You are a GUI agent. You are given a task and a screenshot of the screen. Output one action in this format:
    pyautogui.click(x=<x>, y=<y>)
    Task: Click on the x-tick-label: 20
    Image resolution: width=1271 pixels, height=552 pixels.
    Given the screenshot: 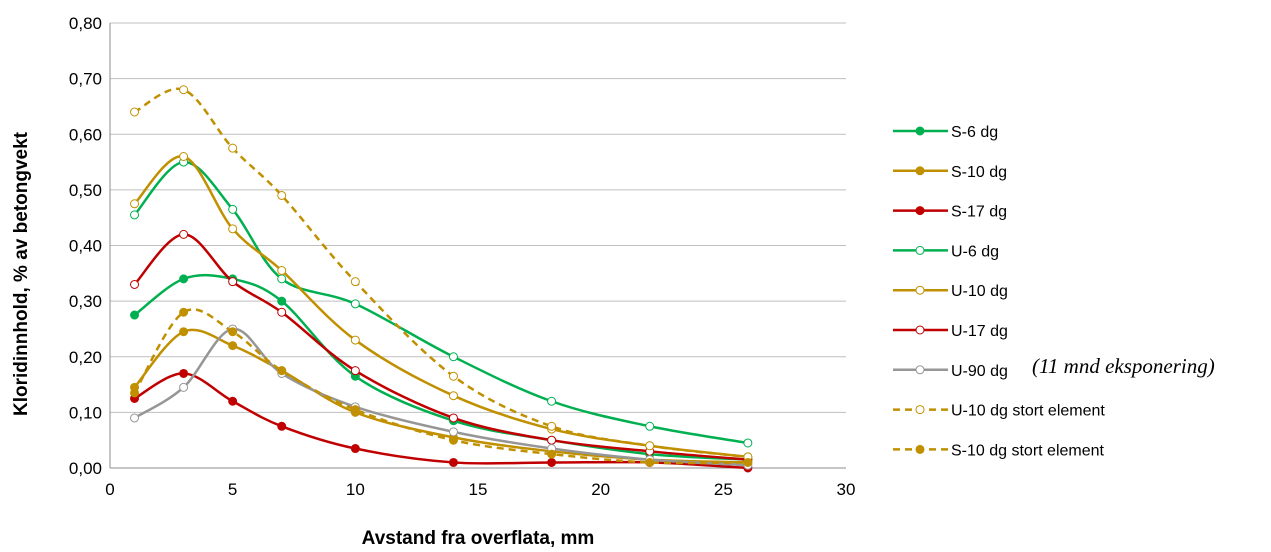 What is the action you would take?
    pyautogui.click(x=600, y=489)
    